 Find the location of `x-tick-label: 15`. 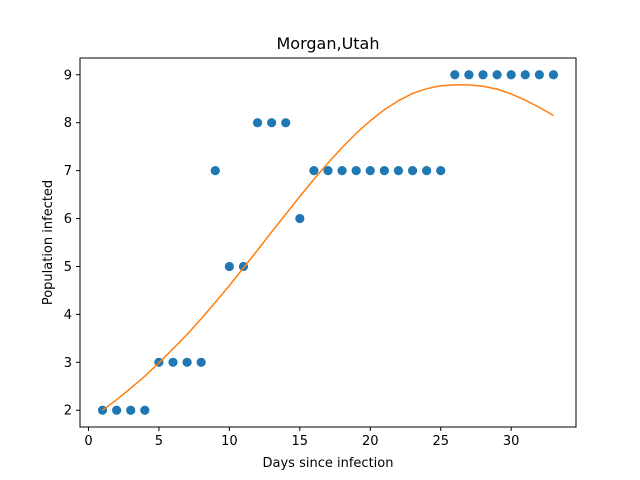

x-tick-label: 15 is located at coordinates (300, 441).